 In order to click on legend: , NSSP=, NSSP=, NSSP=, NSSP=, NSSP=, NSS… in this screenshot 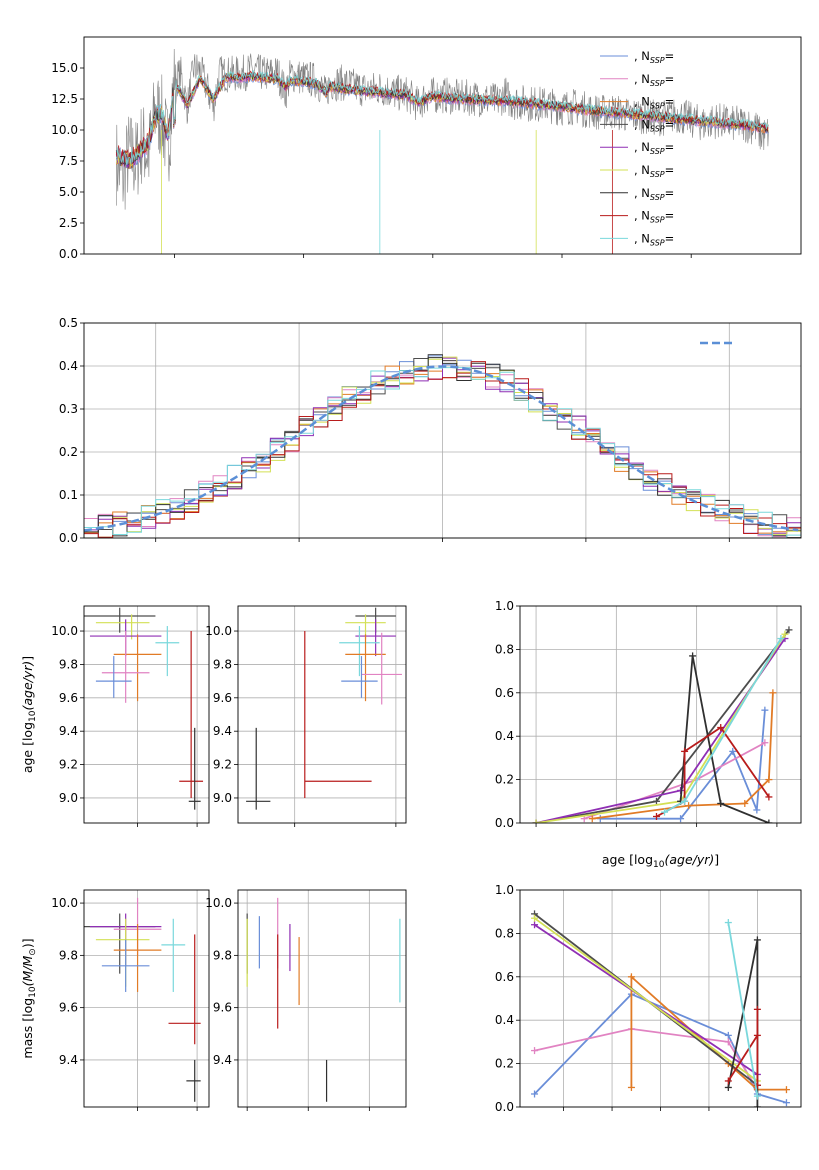, I will do `click(637, 148)`.